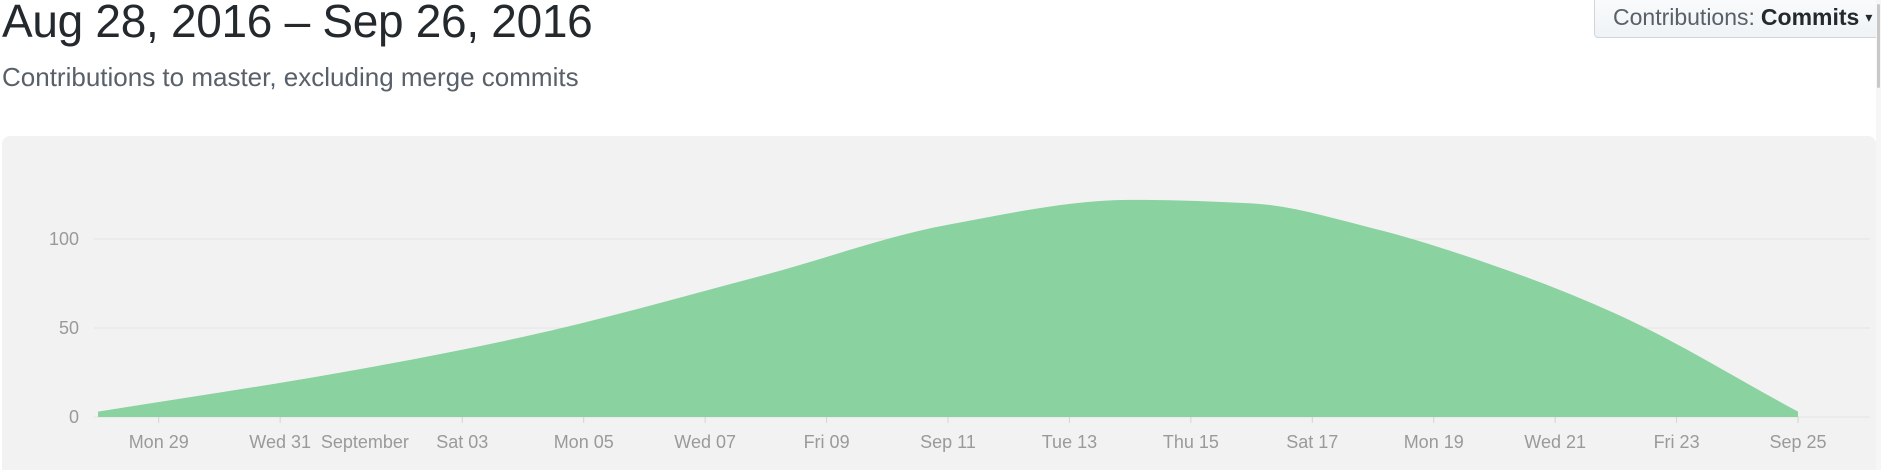 The width and height of the screenshot is (1881, 470). I want to click on x-tick-label: Sat 03, so click(462, 442).